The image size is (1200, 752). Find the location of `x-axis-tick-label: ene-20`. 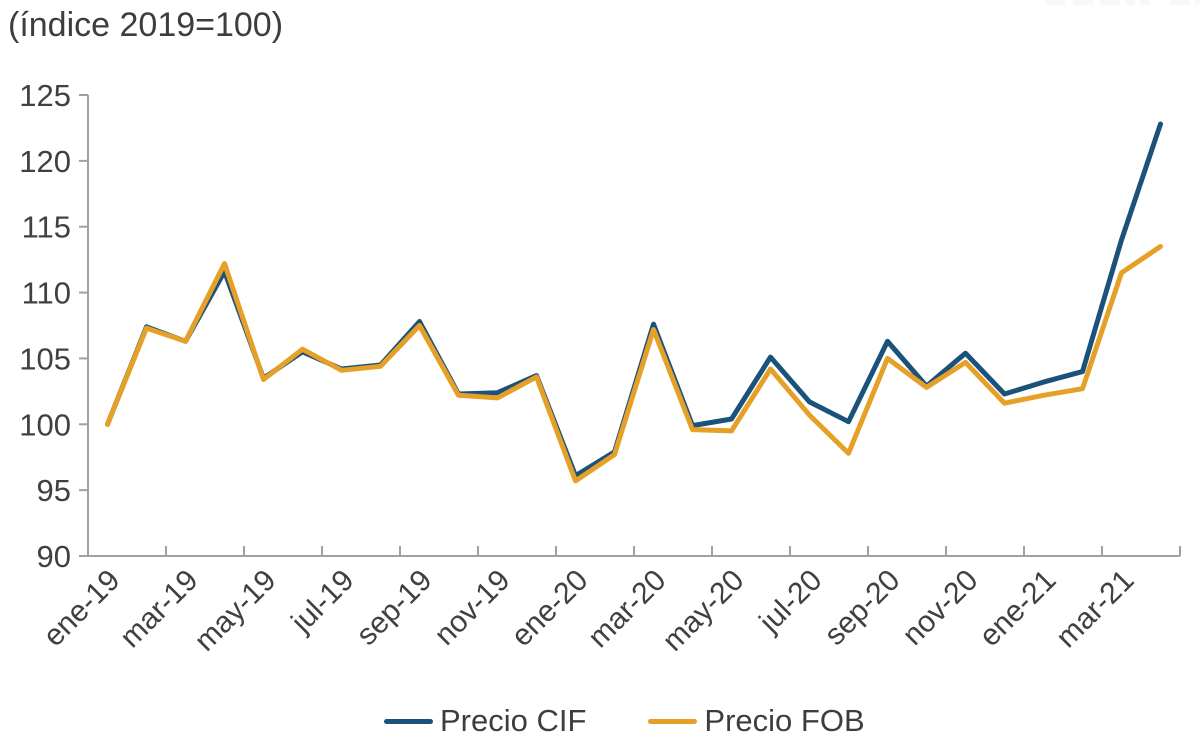

x-axis-tick-label: ene-20 is located at coordinates (549, 608).